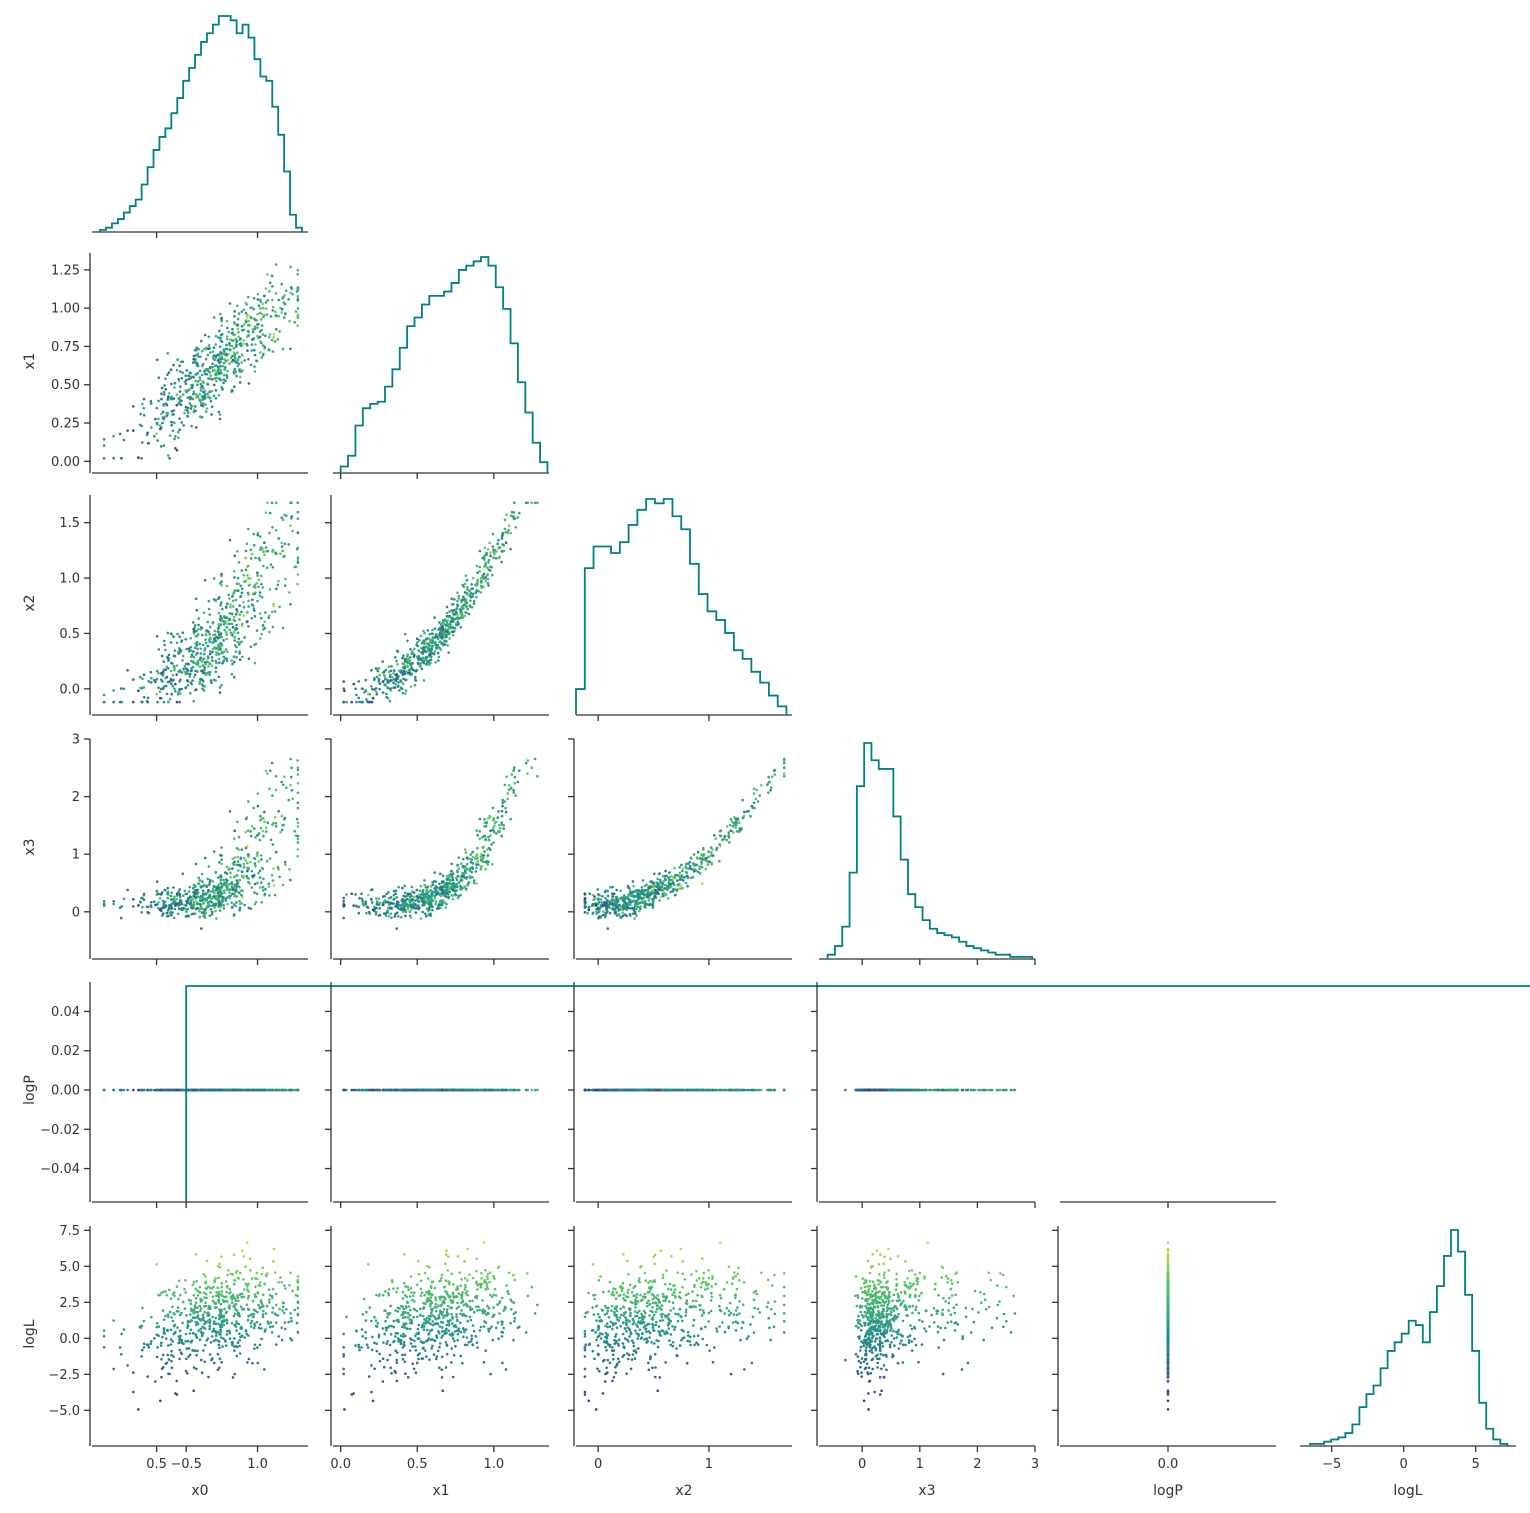 Image resolution: width=1530 pixels, height=1513 pixels. I want to click on histogram-steps-logL, so click(1409, 1337).